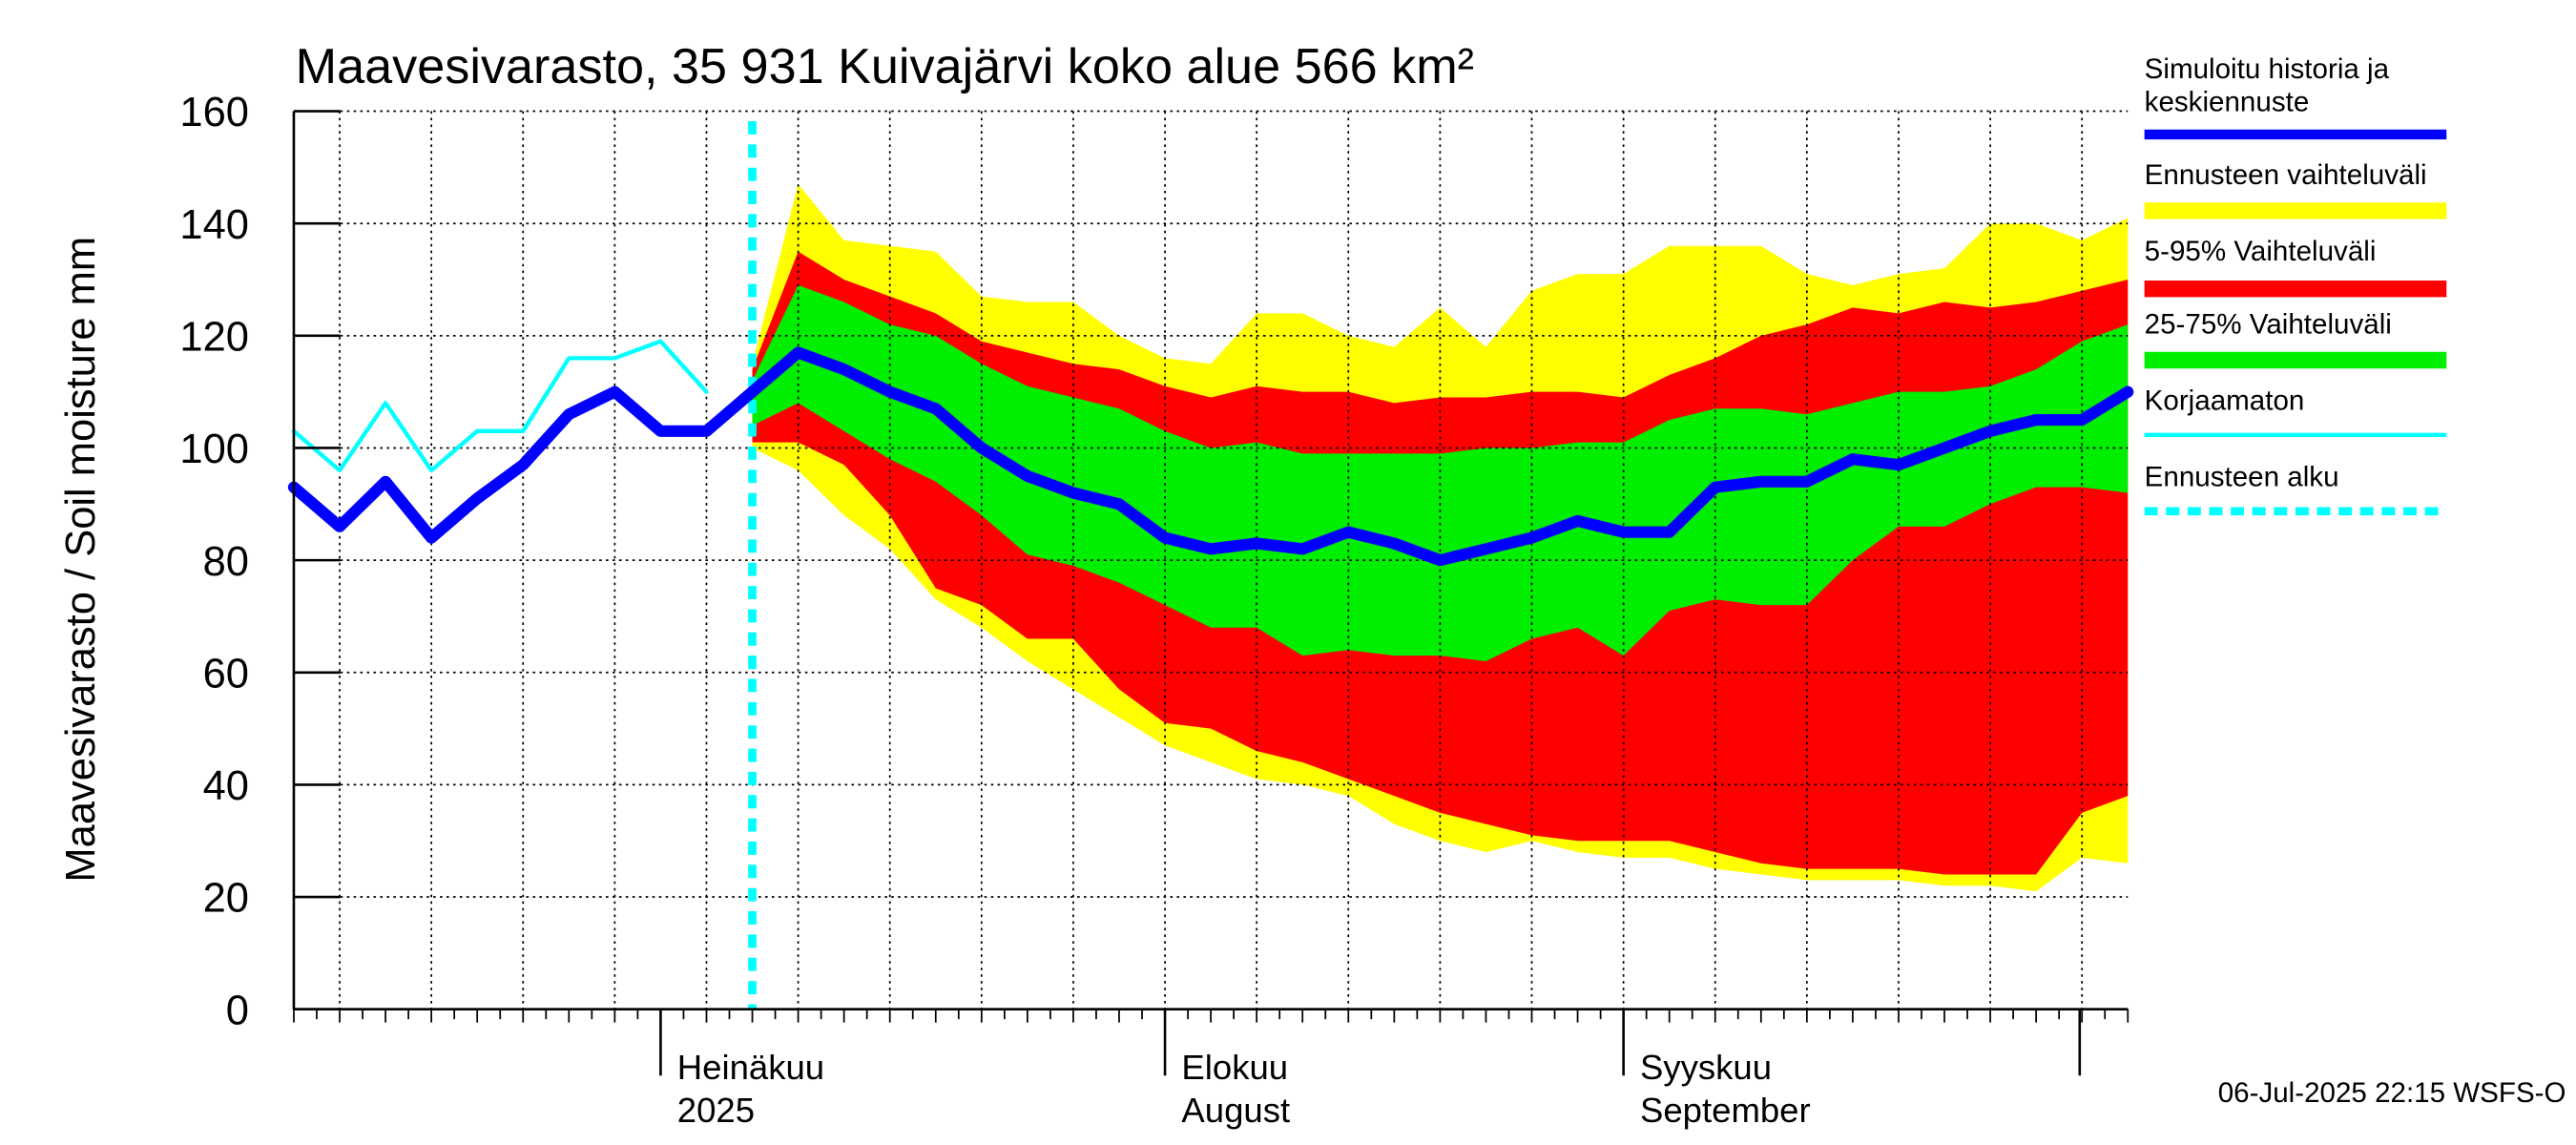 The height and width of the screenshot is (1145, 2576). What do you see at coordinates (237, 1010) in the screenshot?
I see `y-tick-label: 0` at bounding box center [237, 1010].